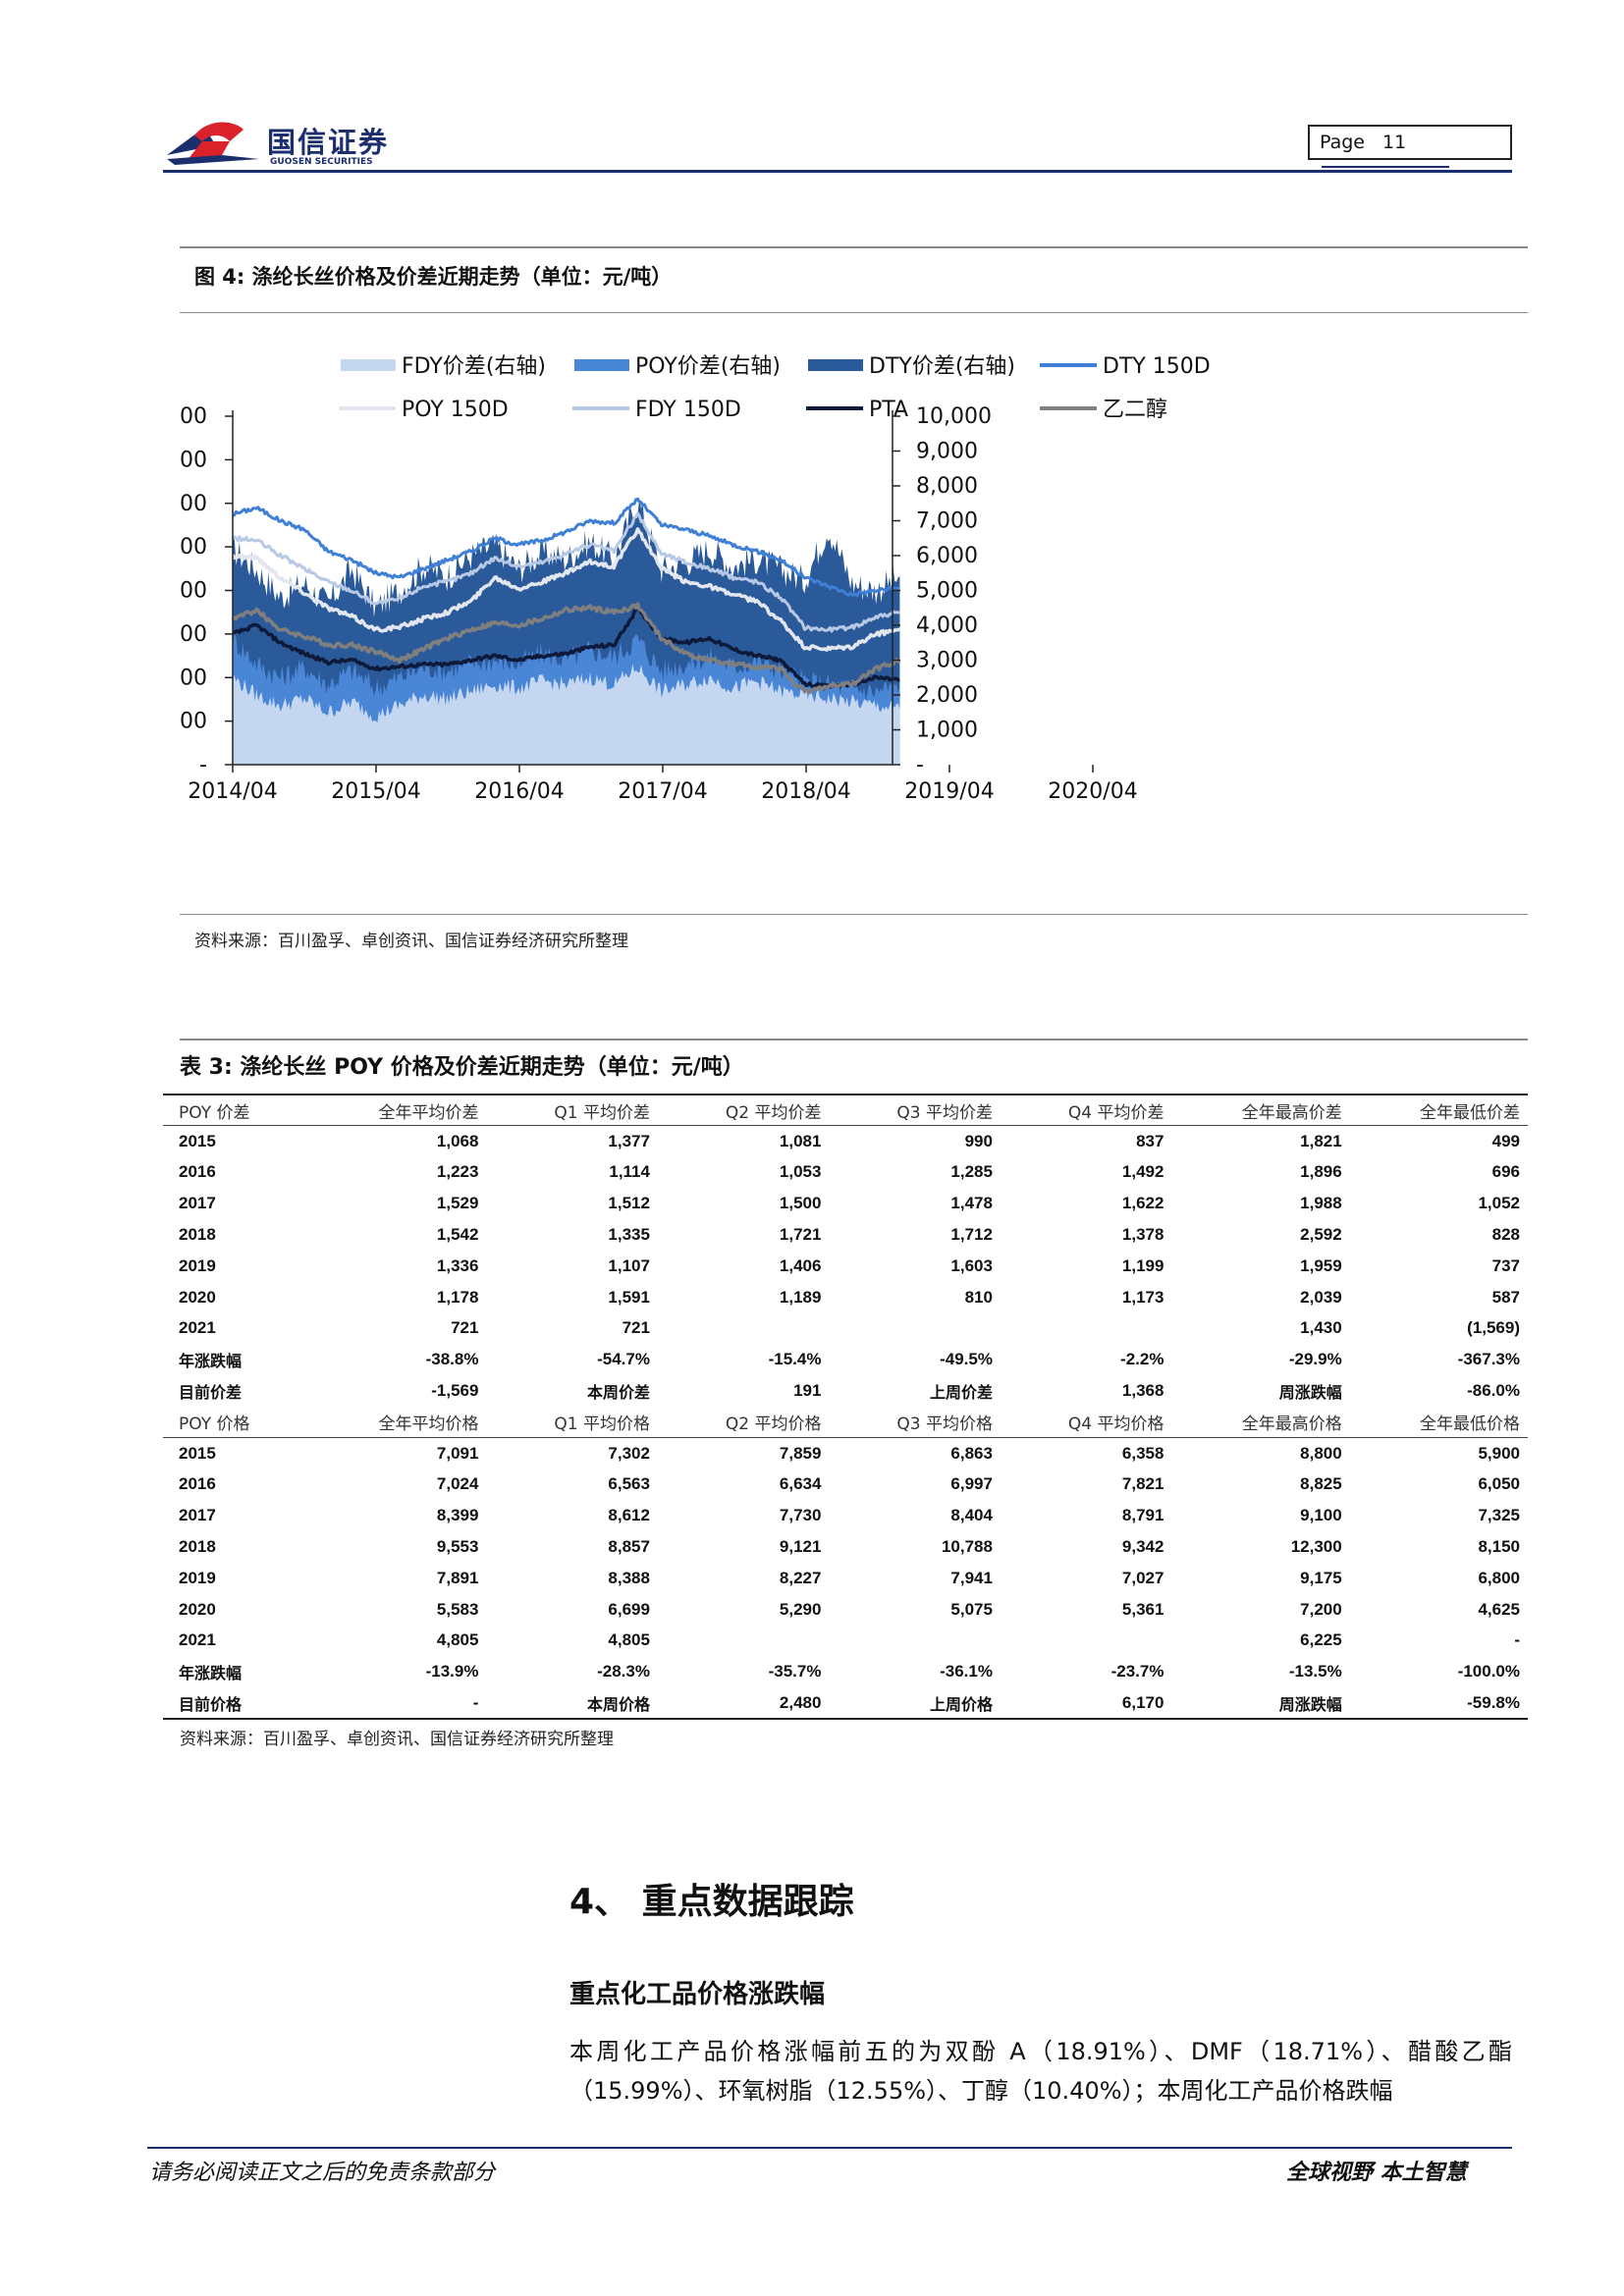 Image resolution: width=1624 pixels, height=2296 pixels. I want to click on table-cell: 1,988, so click(1321, 1203).